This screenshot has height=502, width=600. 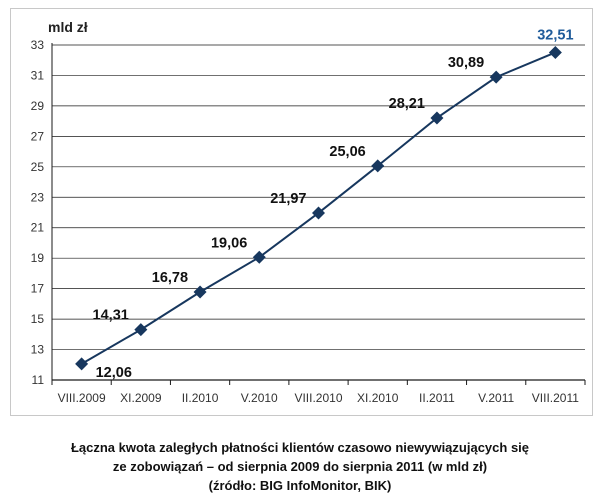 I want to click on y-tick-label: 17, so click(x=38, y=289).